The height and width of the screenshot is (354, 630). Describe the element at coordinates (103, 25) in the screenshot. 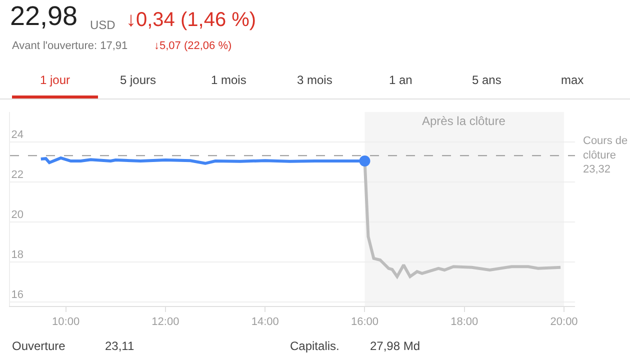

I see `text: USD` at that location.